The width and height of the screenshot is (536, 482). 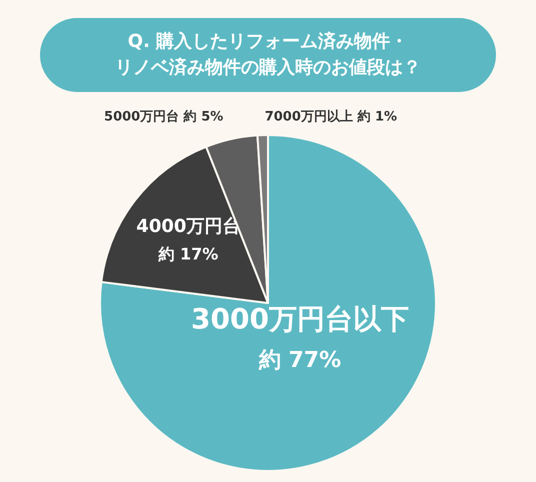 What do you see at coordinates (300, 319) in the screenshot?
I see `slice-label: 3000万円台以下` at bounding box center [300, 319].